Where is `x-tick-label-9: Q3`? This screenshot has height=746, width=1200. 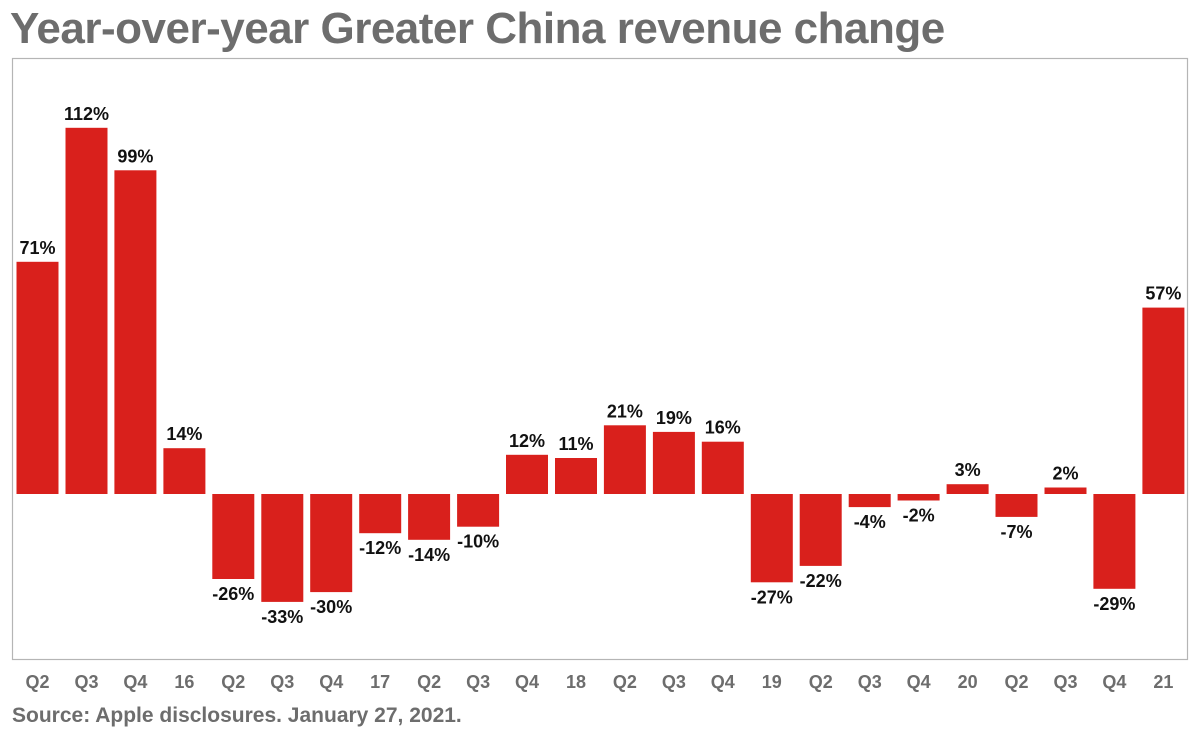 x-tick-label-9: Q3 is located at coordinates (478, 682).